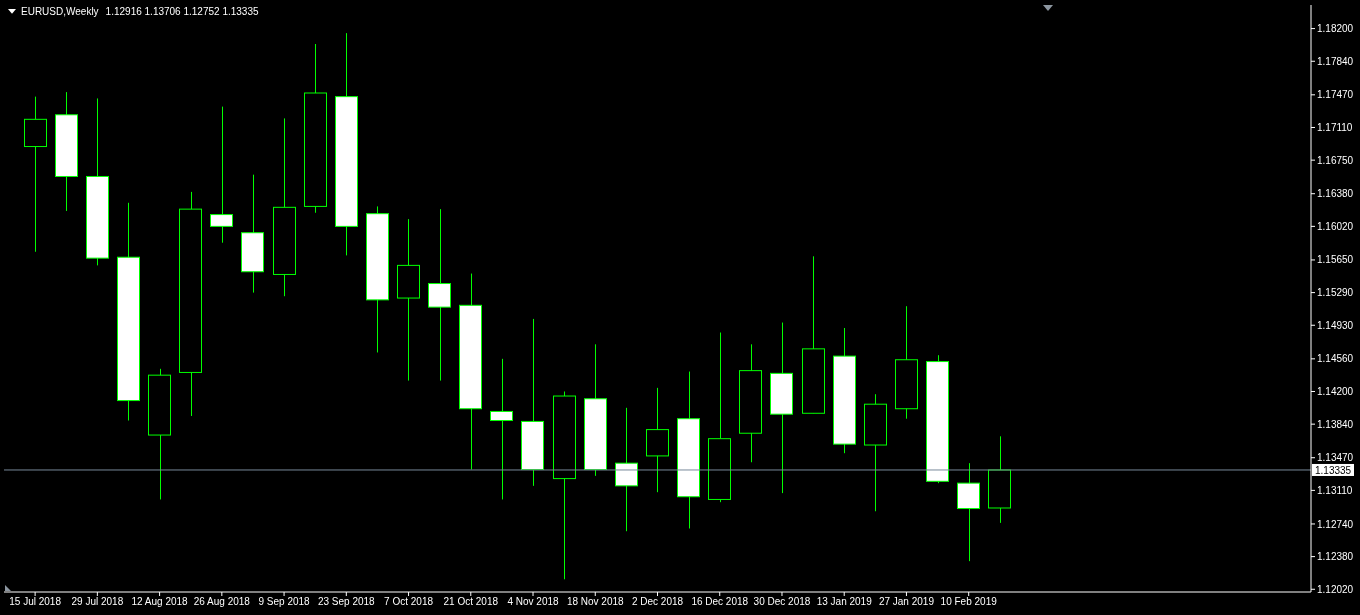  Describe the element at coordinates (1333, 470) in the screenshot. I see `ref-line-label: 1.13335` at that location.